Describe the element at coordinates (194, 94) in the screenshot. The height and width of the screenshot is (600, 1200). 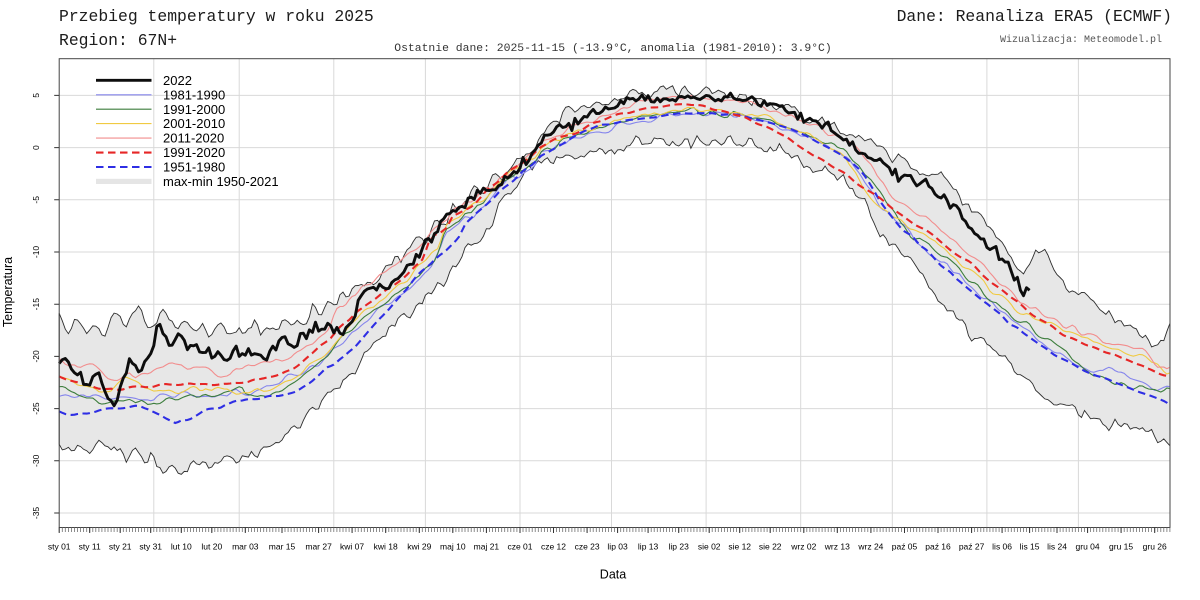
I see `svg-text: 1981-1990` at that location.